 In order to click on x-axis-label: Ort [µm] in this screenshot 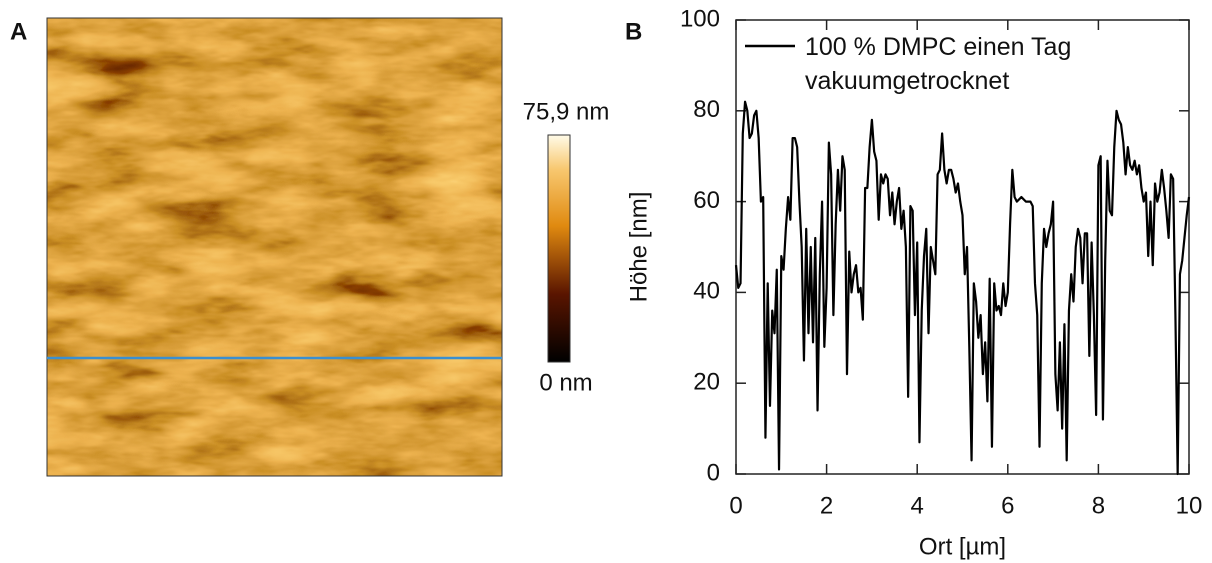, I will do `click(962, 546)`.